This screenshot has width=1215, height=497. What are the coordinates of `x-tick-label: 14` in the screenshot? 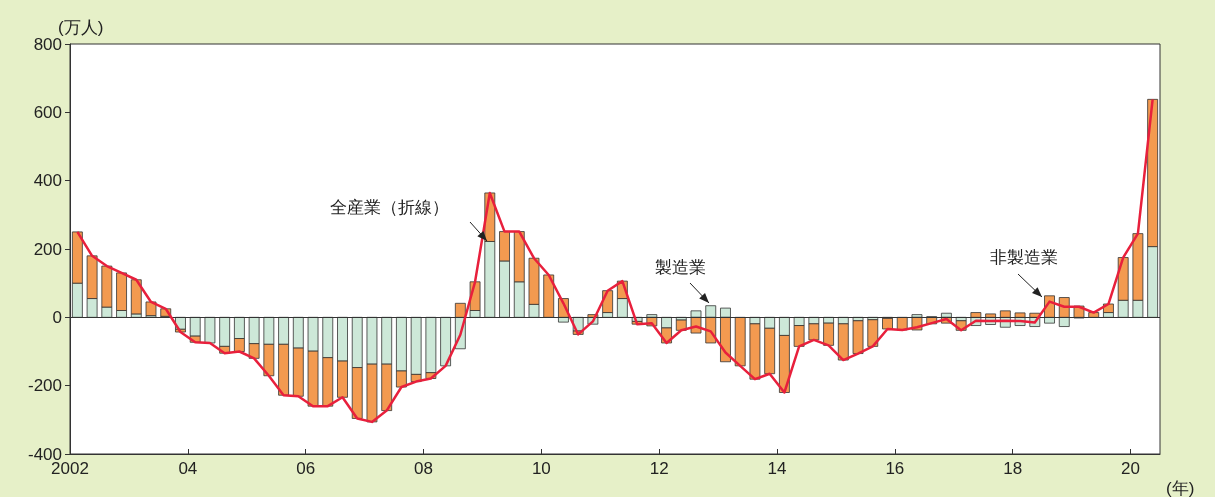 It's located at (777, 468).